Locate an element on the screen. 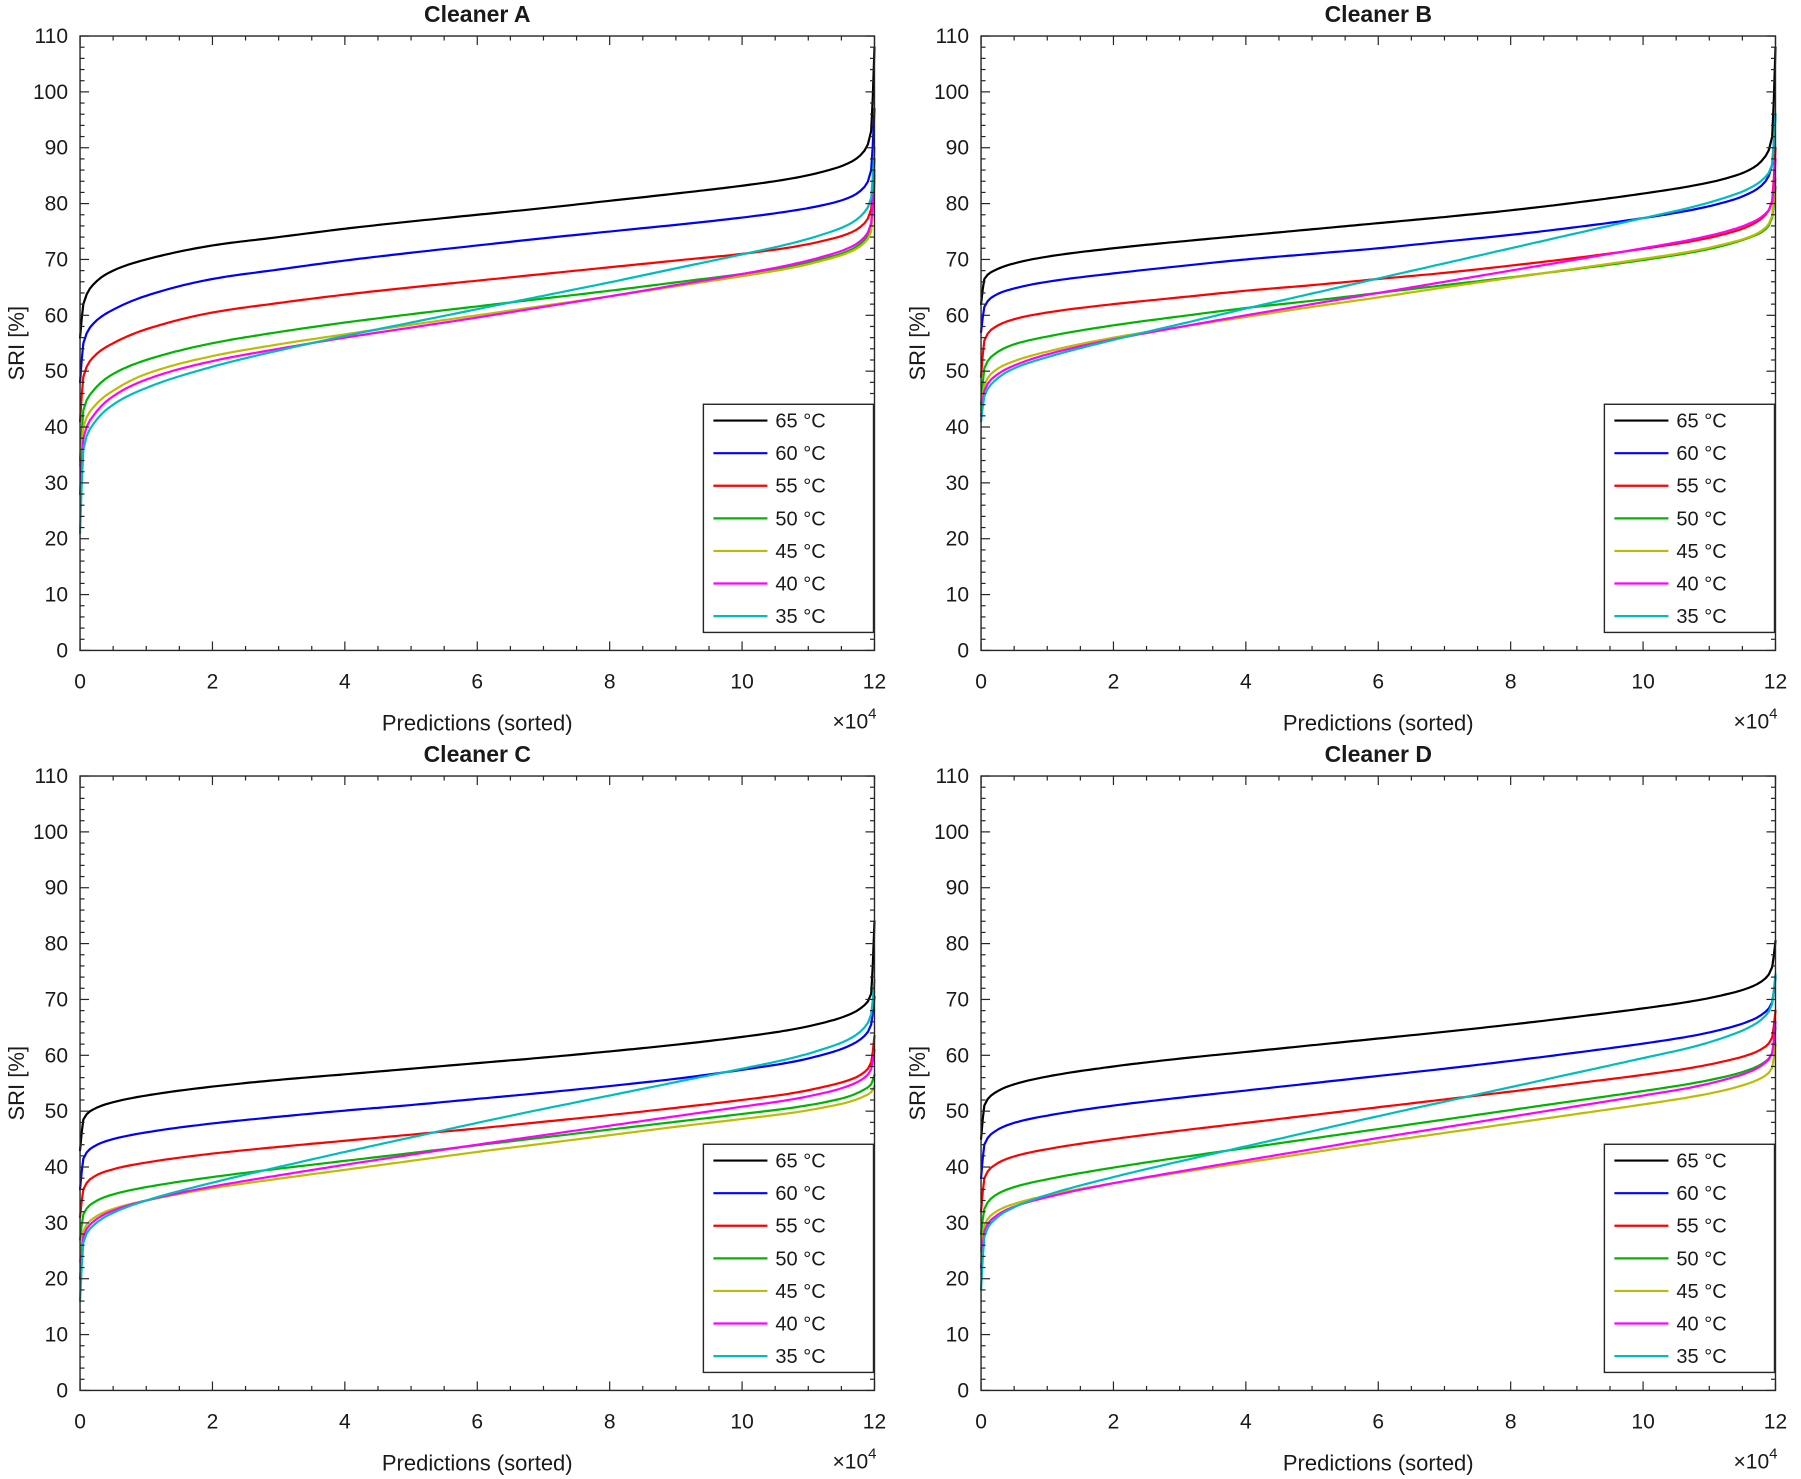 This screenshot has width=1801, height=1479. series-line-35c is located at coordinates (477, 1140).